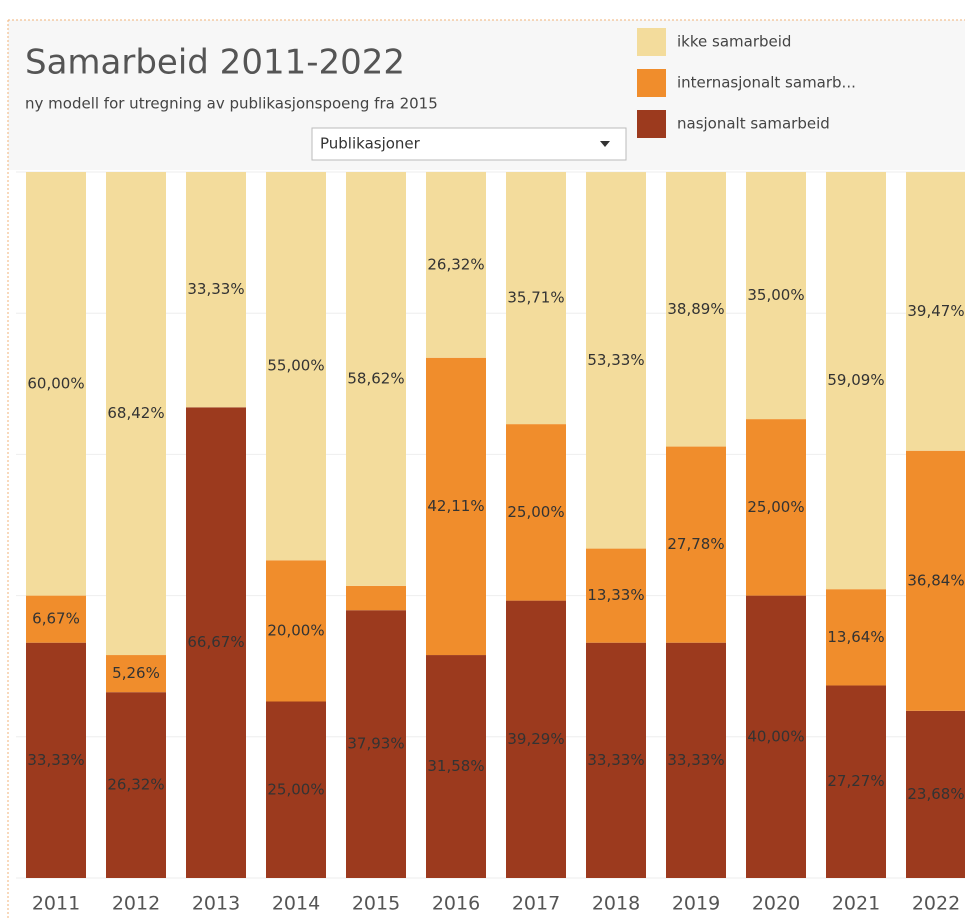  Describe the element at coordinates (605, 144) in the screenshot. I see `dropdown-arrow` at that location.